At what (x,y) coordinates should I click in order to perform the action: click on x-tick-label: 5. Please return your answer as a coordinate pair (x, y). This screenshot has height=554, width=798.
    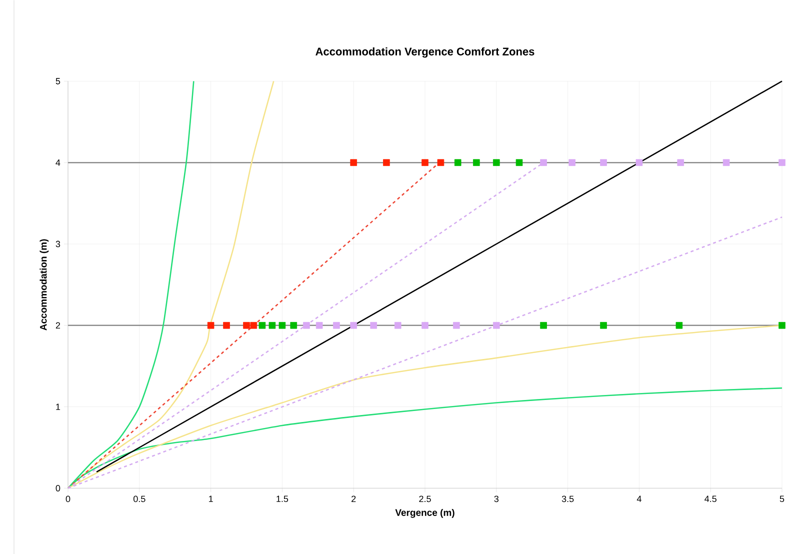
    Looking at the image, I should click on (782, 499).